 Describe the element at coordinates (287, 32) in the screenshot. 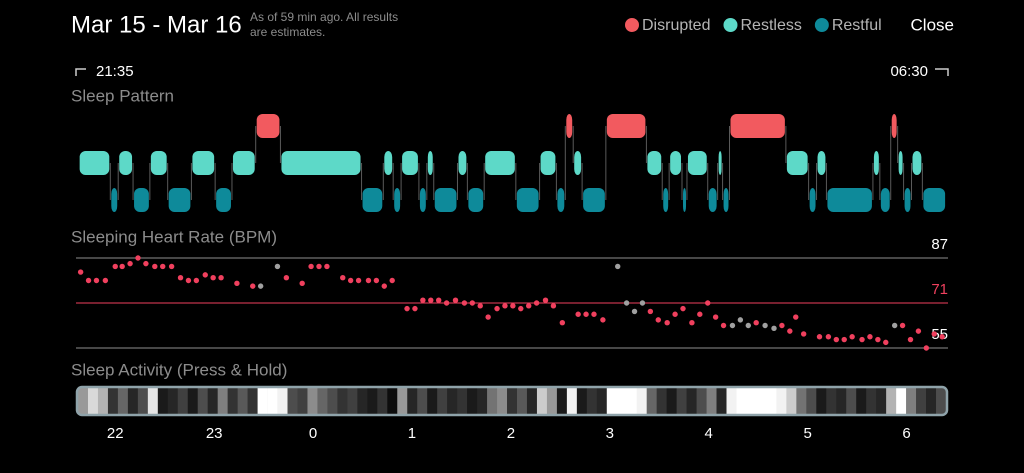

I see `note: are estimates.` at that location.